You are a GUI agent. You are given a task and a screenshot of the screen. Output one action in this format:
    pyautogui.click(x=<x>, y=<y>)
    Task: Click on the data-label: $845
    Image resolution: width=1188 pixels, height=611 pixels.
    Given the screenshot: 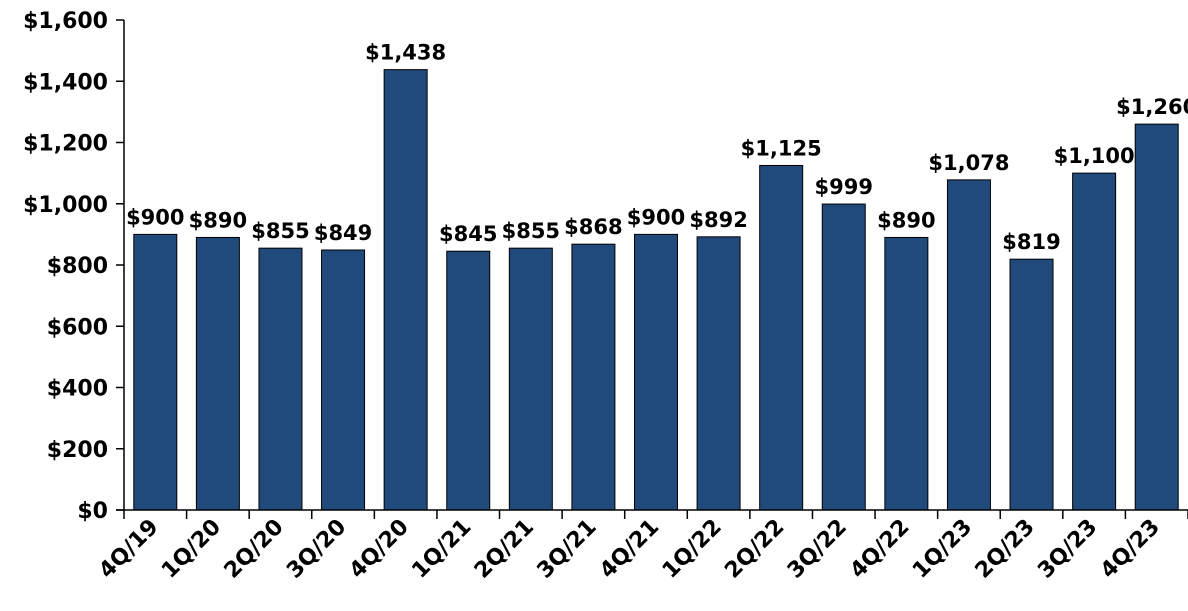 What is the action you would take?
    pyautogui.click(x=468, y=234)
    